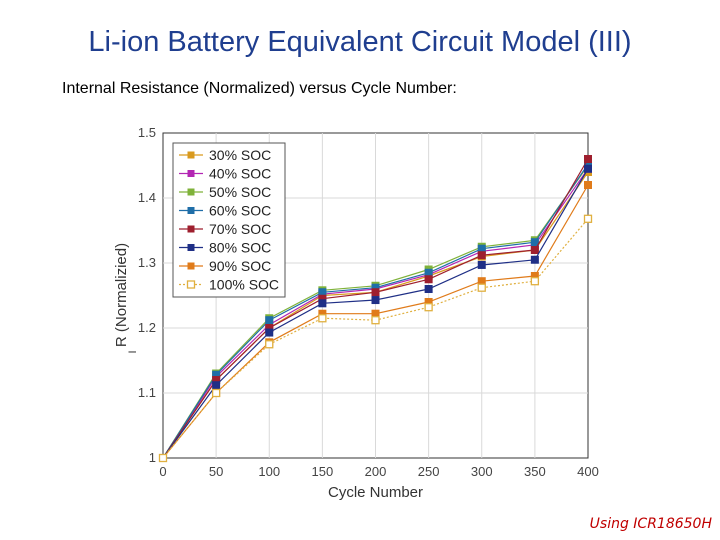  Describe the element at coordinates (147, 295) in the screenshot. I see `y-tick-labels: 1 1.1 1.2 1.3 1.4 1.5` at that location.